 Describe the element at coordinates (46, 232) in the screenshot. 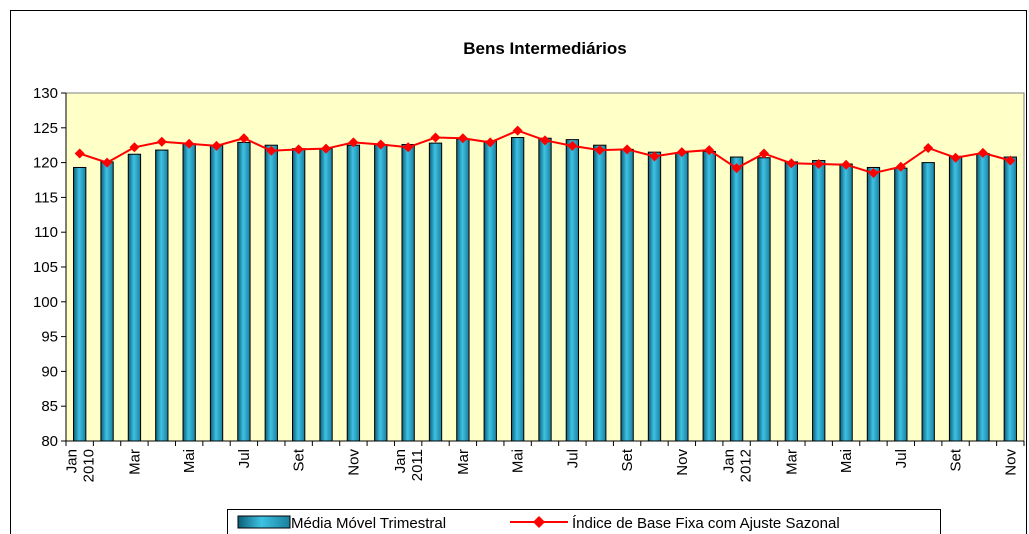

I see `y-tick-label: 110` at that location.